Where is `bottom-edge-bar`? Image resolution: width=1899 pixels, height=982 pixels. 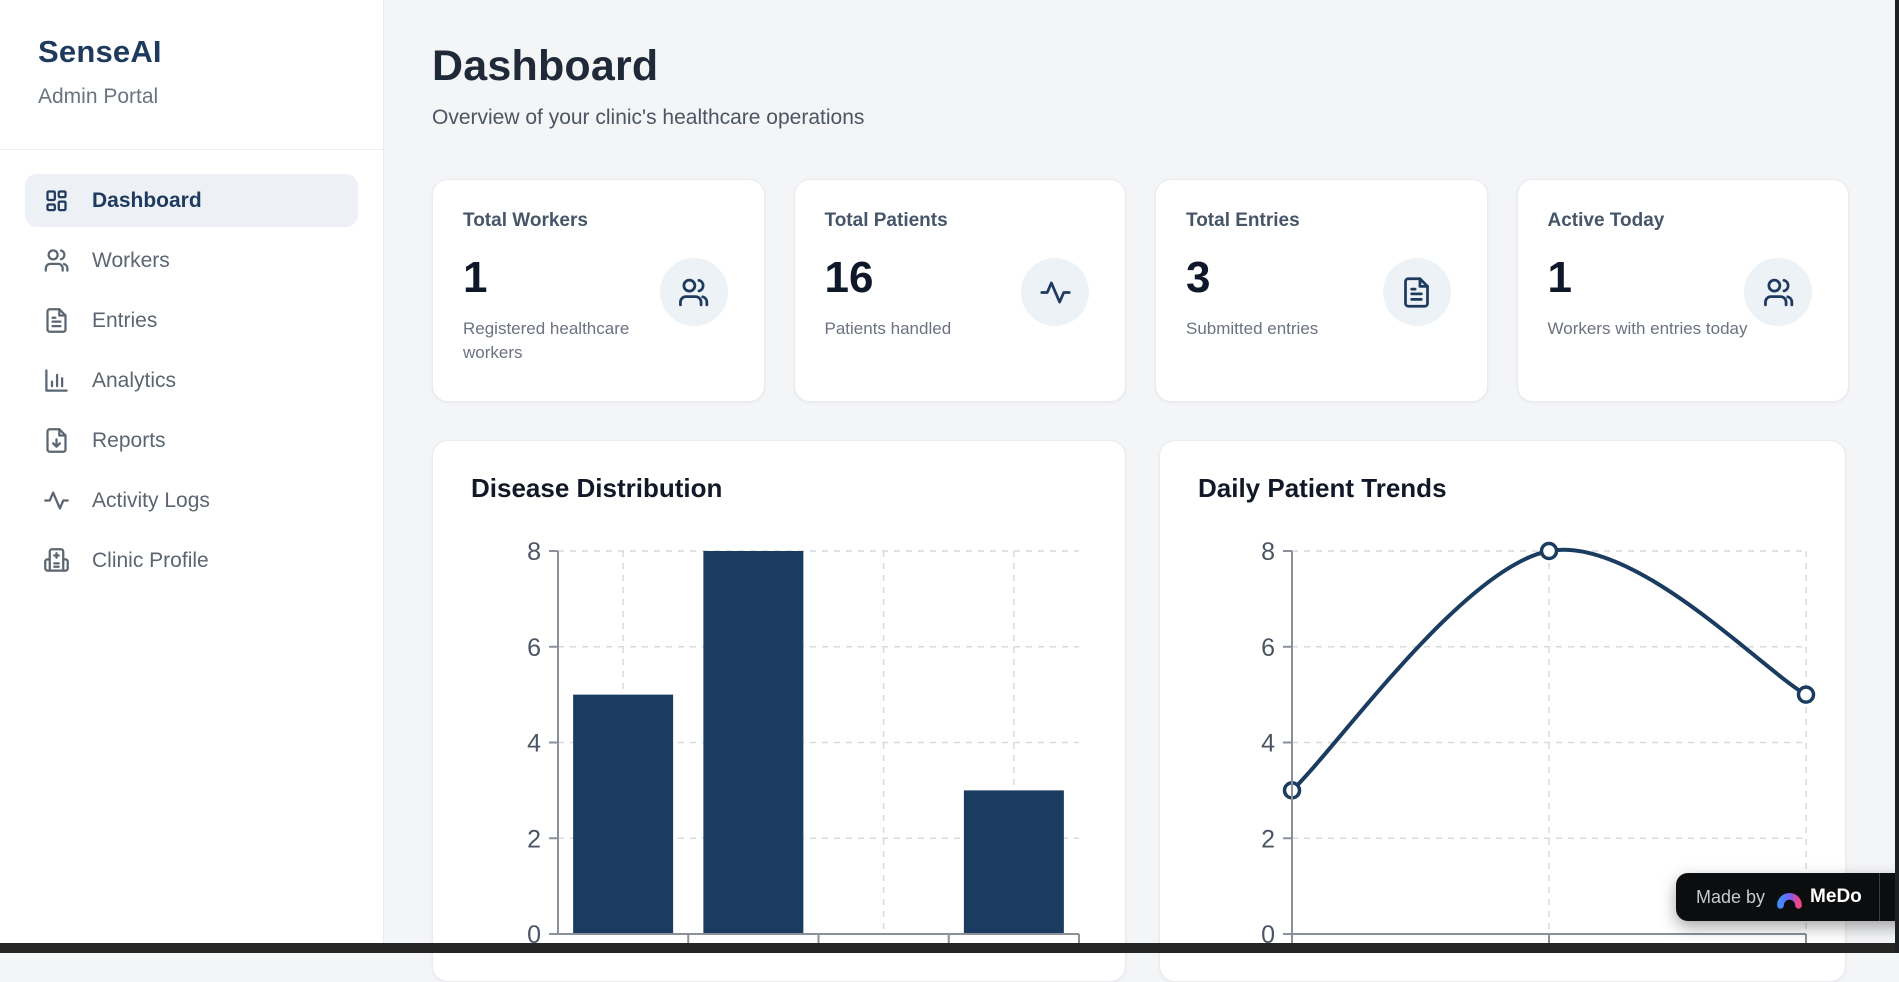
bottom-edge-bar is located at coordinates (949, 948).